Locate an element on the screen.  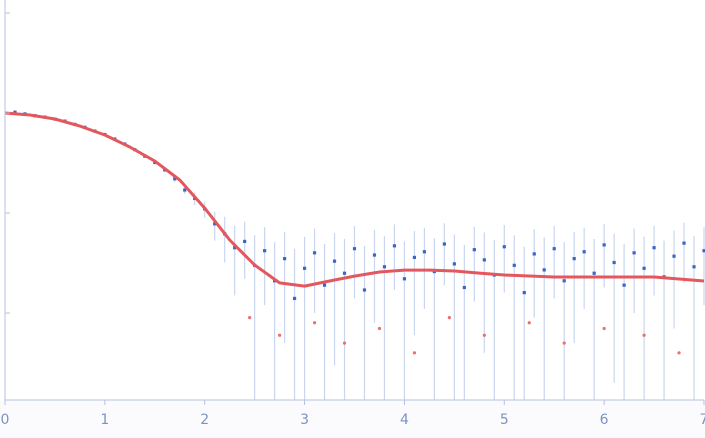
axis-band is located at coordinates (352, 419).